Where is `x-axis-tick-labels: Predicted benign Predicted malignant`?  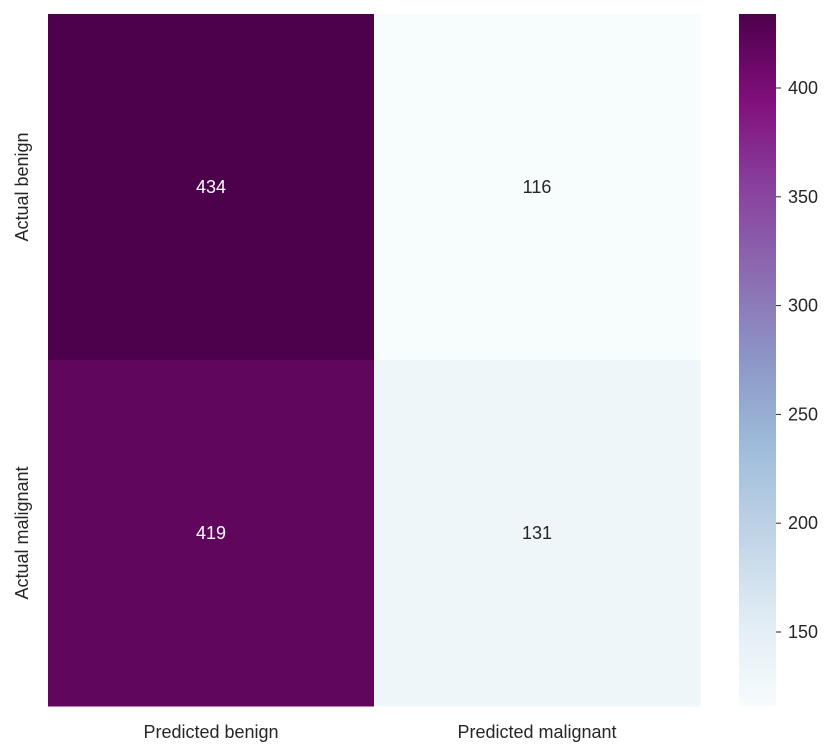 x-axis-tick-labels: Predicted benign Predicted malignant is located at coordinates (379, 732).